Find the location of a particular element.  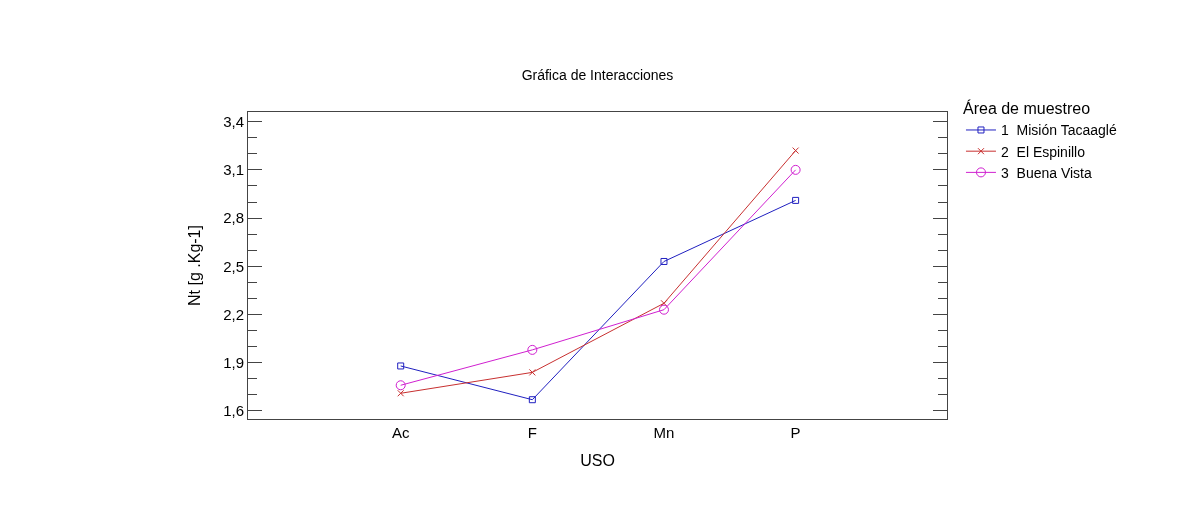

x-tick-label: P is located at coordinates (795, 432).